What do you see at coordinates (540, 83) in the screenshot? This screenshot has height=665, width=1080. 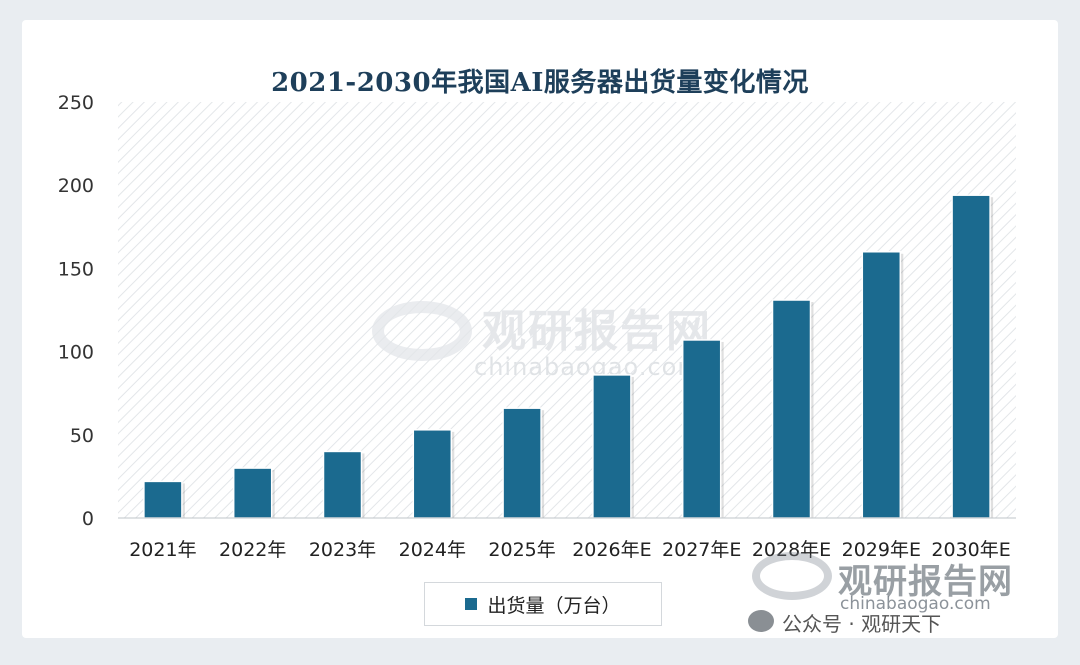 I see `chart-title: 2021-2030年我国AI服务器出货量变化情况` at bounding box center [540, 83].